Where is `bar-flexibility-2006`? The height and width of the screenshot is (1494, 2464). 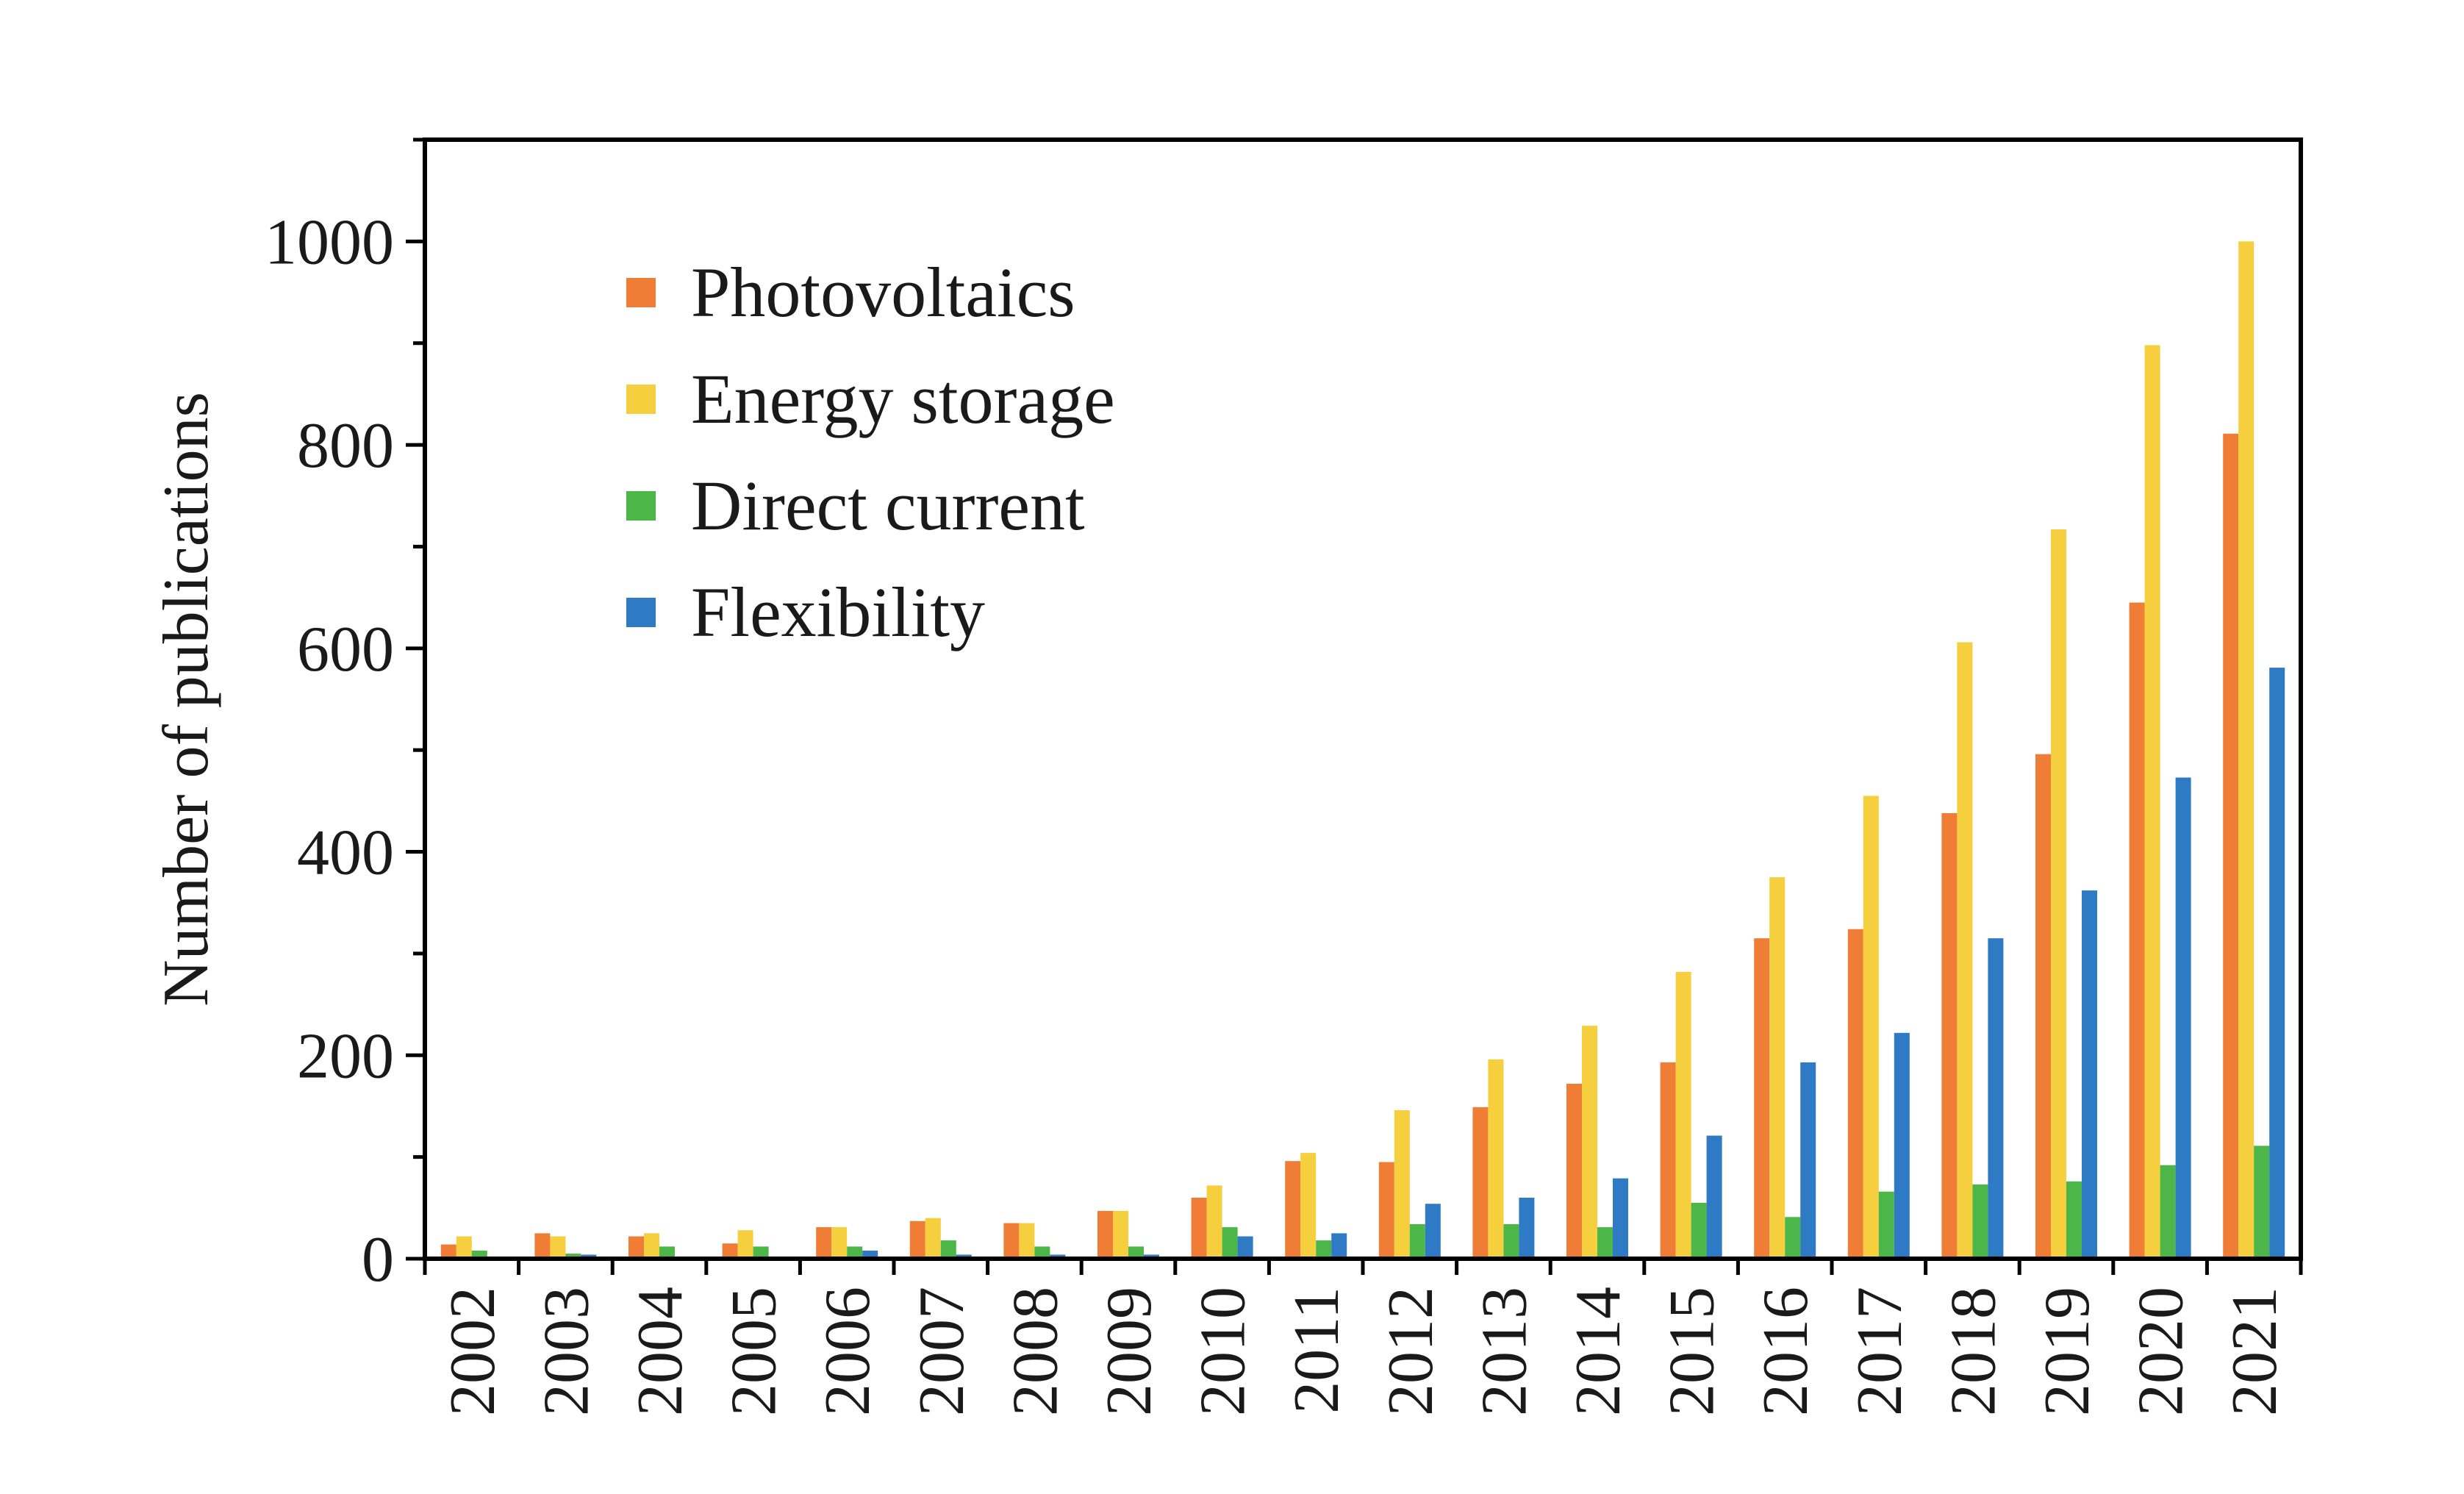 bar-flexibility-2006 is located at coordinates (870, 1254).